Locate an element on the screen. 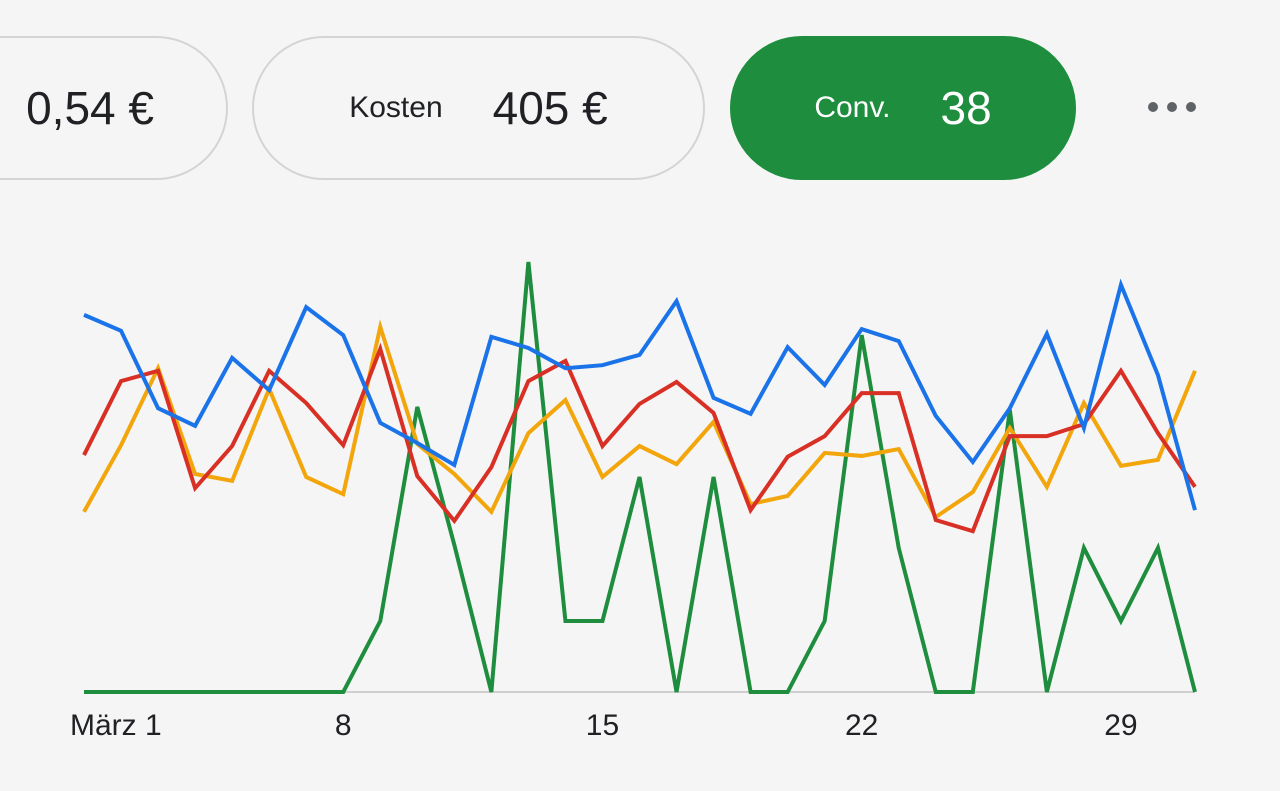 Image resolution: width=1280 pixels, height=791 pixels. metric-pill: 0,54 € is located at coordinates (114, 108).